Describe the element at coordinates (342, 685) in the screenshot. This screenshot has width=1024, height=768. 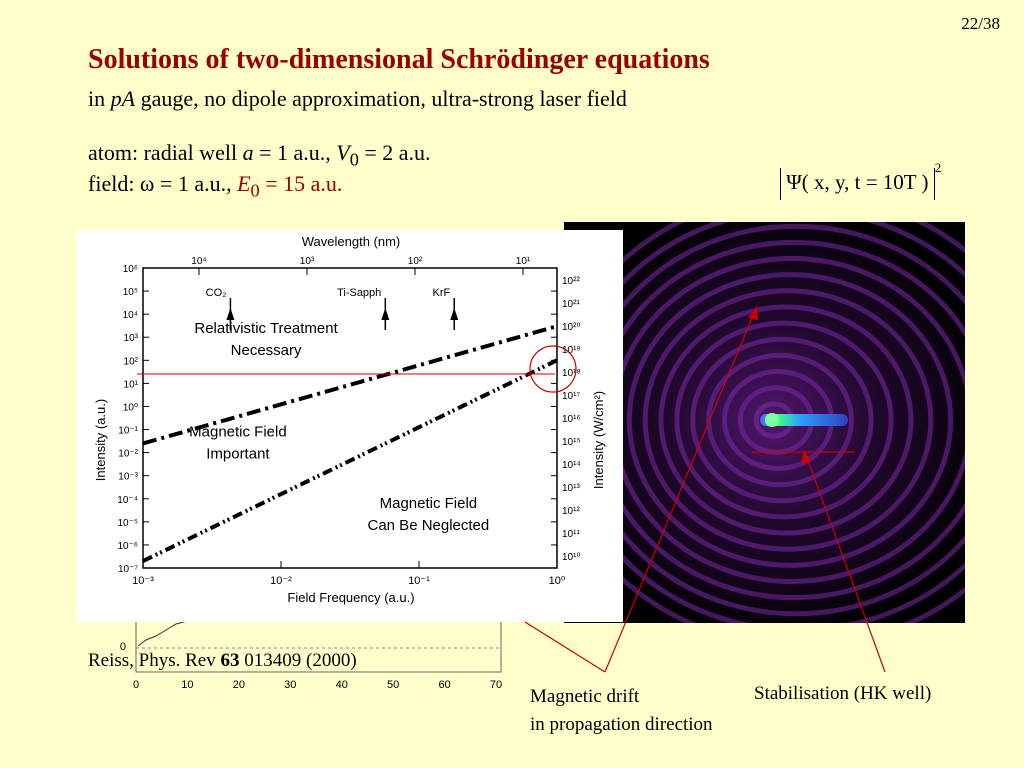
I see `background-plot-x-tick: 40` at that location.